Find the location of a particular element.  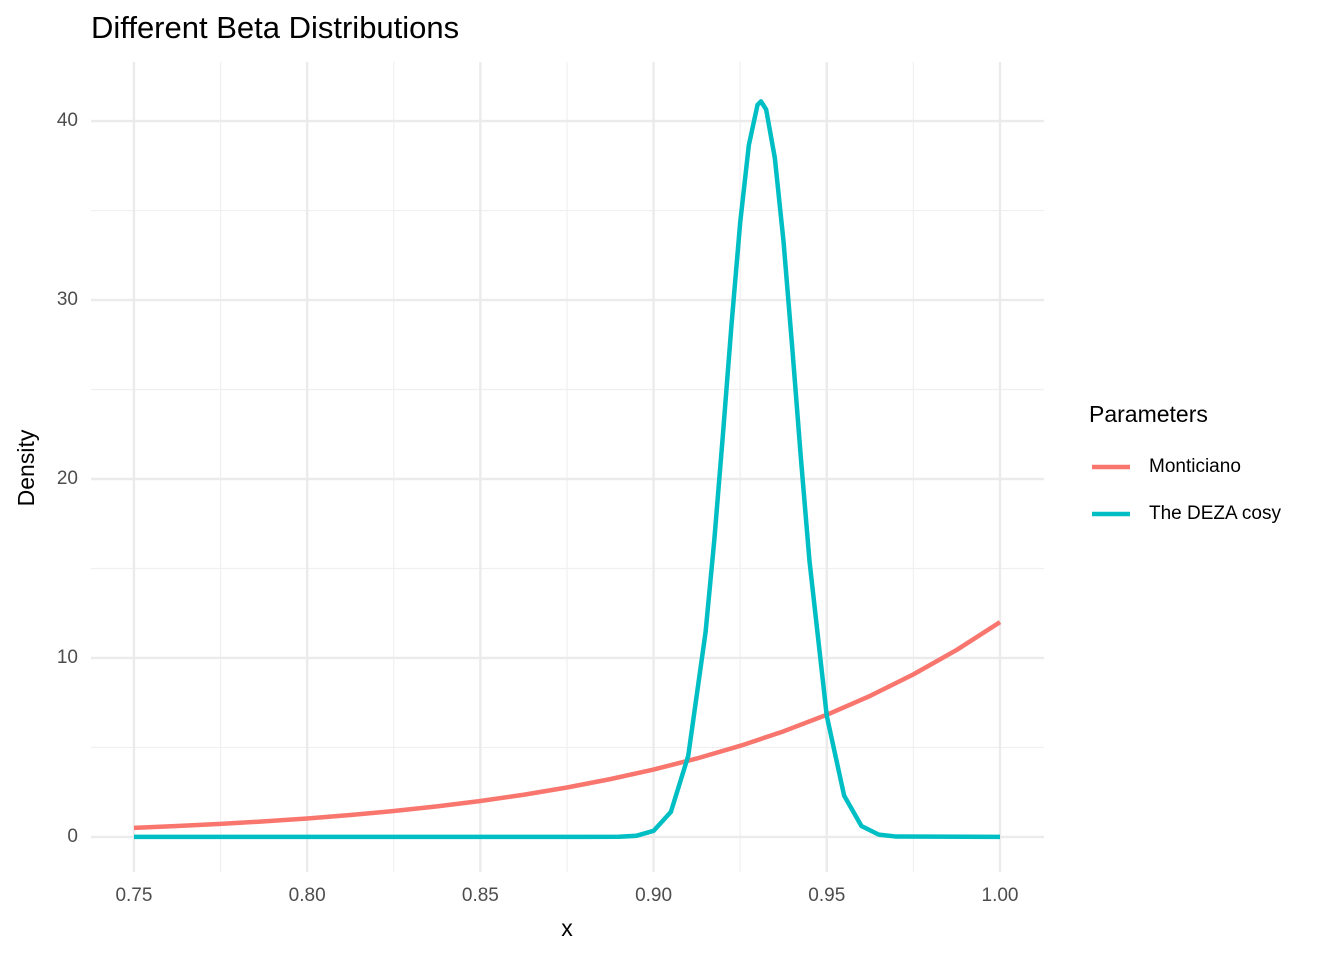

x-tick-label: 0.90 is located at coordinates (653, 895).